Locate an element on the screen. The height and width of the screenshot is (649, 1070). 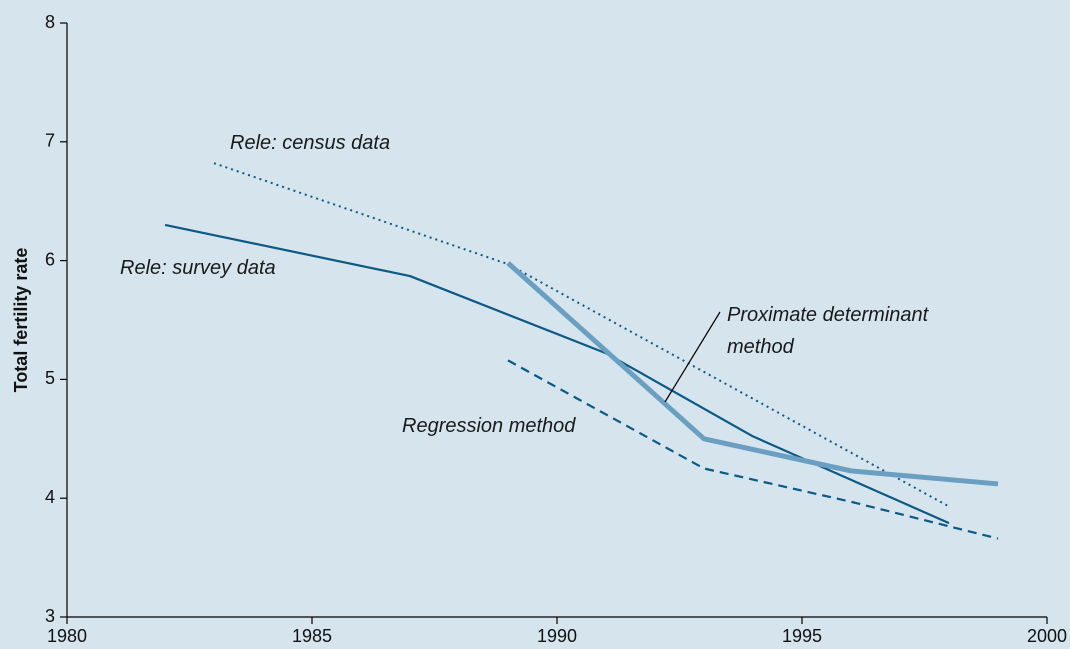
series-label: Rele: survey data is located at coordinates (198, 268).